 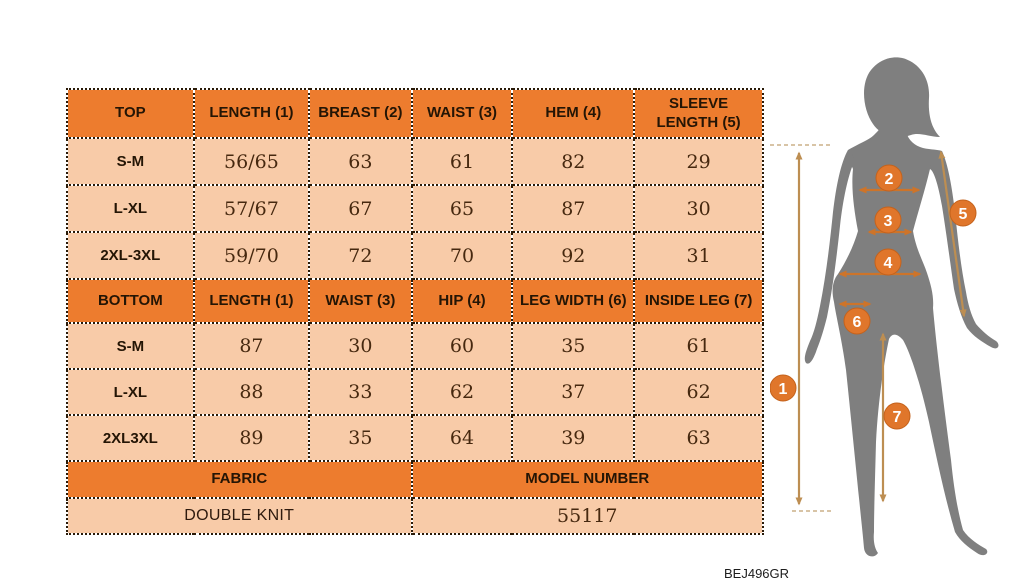 I want to click on footer-value-row: DOUBLE KNIT 55117, so click(x=415, y=516).